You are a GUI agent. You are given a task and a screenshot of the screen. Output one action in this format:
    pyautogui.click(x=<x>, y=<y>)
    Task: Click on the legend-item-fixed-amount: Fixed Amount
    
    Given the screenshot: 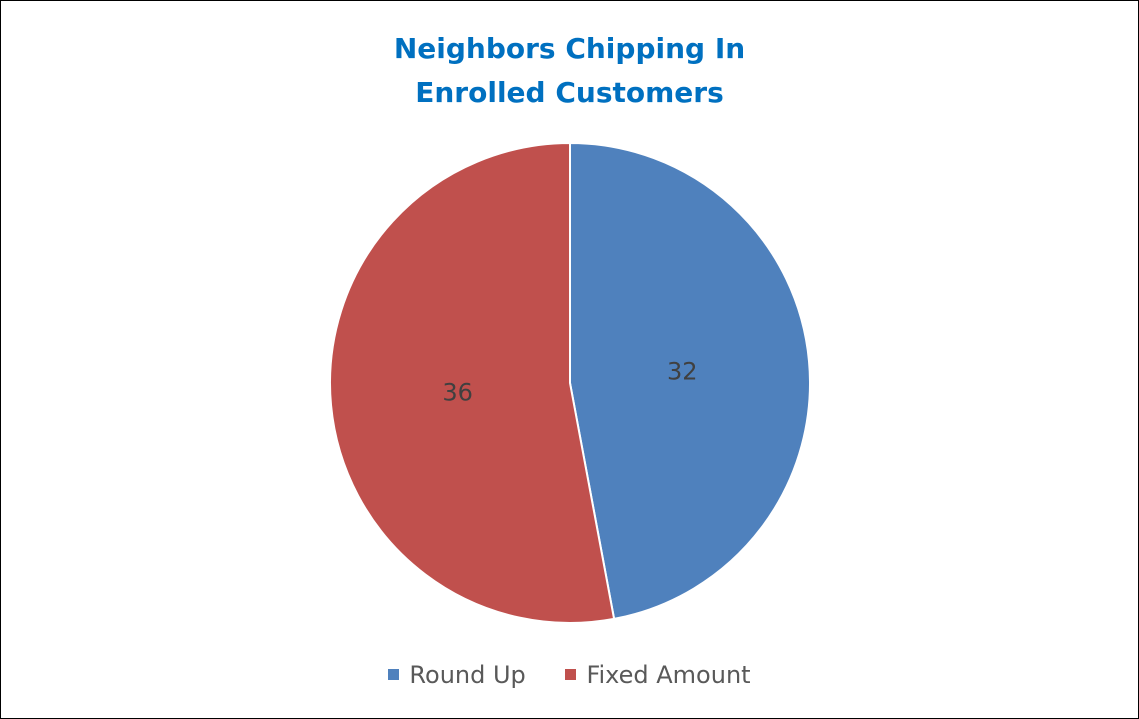 What is the action you would take?
    pyautogui.click(x=657, y=675)
    